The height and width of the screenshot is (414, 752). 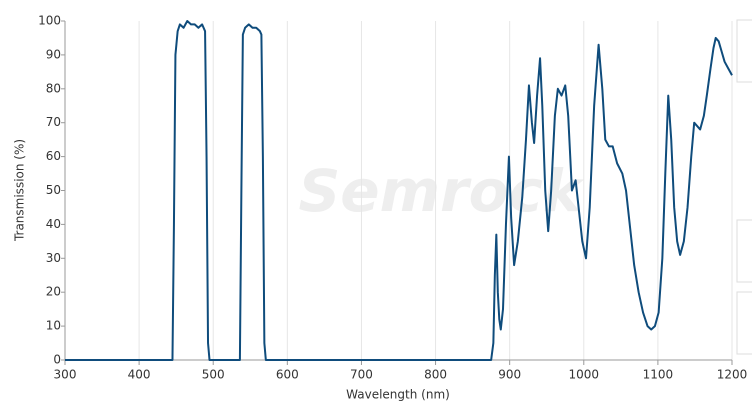 I want to click on x-tick-label: 700, so click(x=361, y=375).